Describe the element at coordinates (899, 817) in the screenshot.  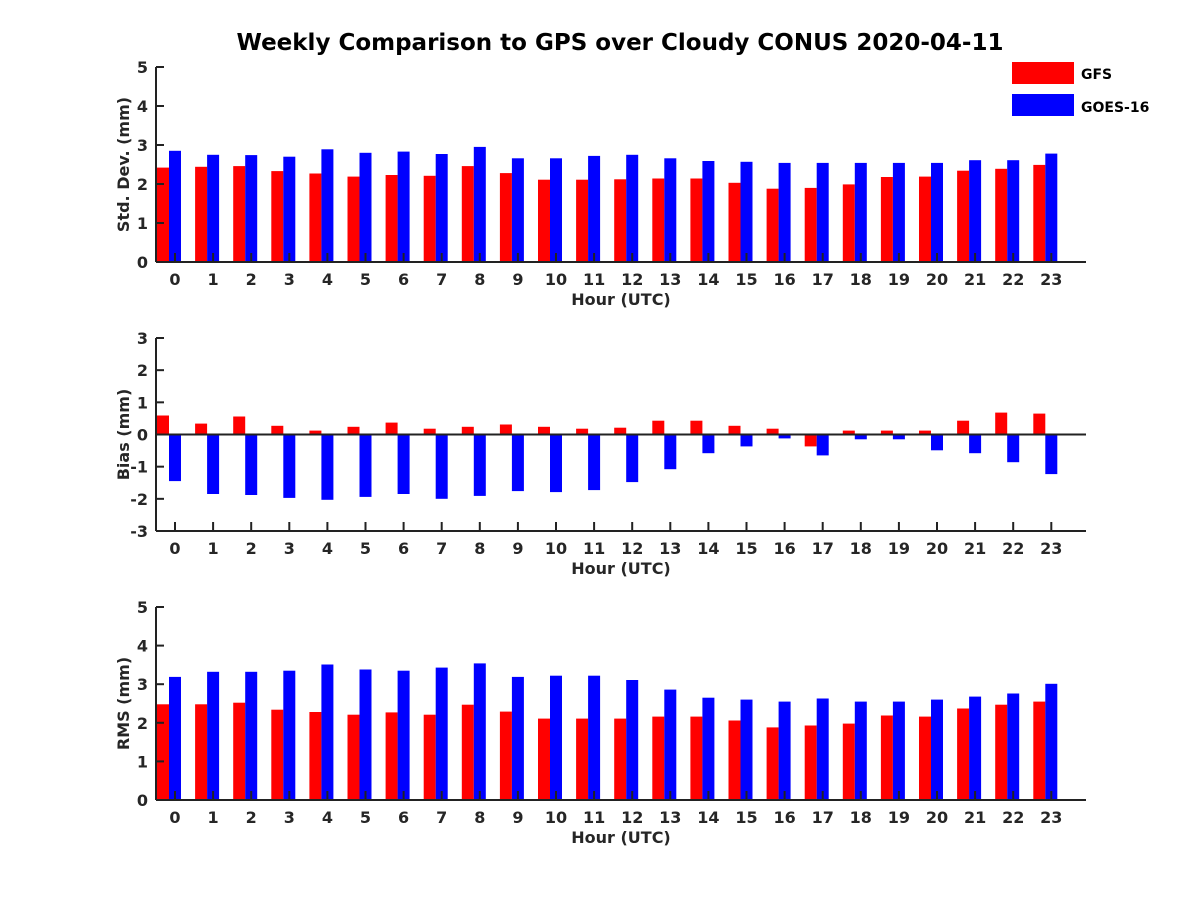
I see `x-tick-label: 19` at that location.